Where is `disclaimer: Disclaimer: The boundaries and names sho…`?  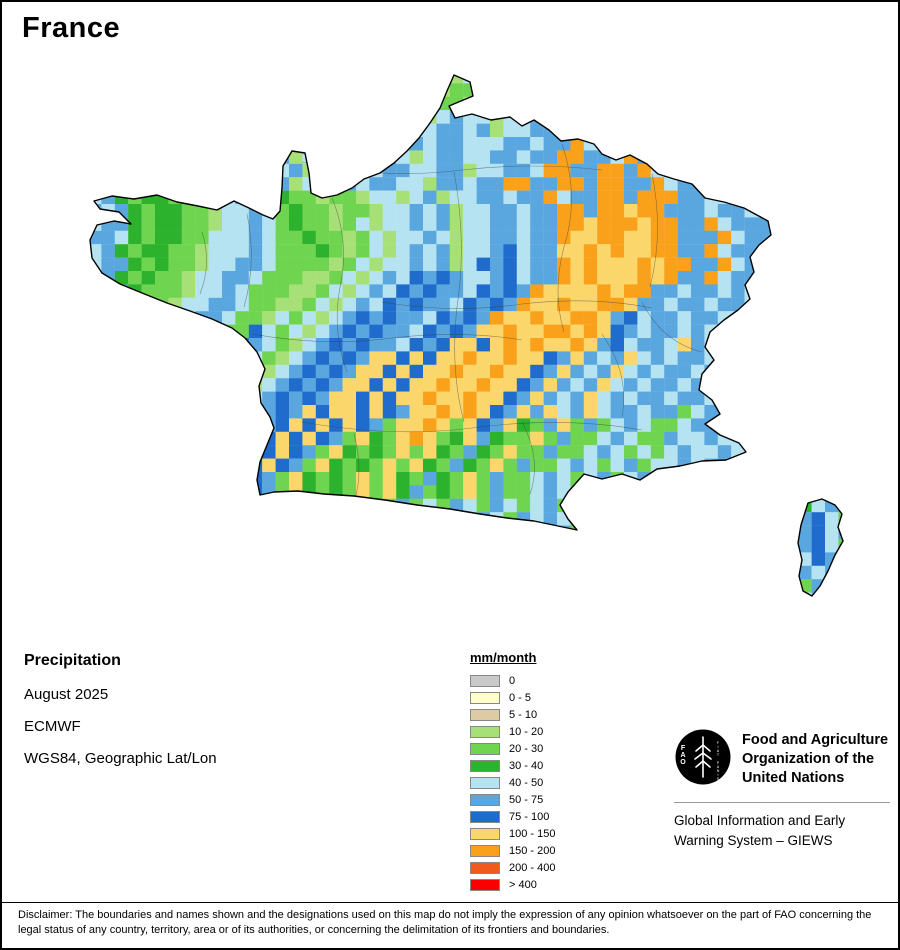
disclaimer: Disclaimer: The boundaries and names sho… is located at coordinates (445, 922).